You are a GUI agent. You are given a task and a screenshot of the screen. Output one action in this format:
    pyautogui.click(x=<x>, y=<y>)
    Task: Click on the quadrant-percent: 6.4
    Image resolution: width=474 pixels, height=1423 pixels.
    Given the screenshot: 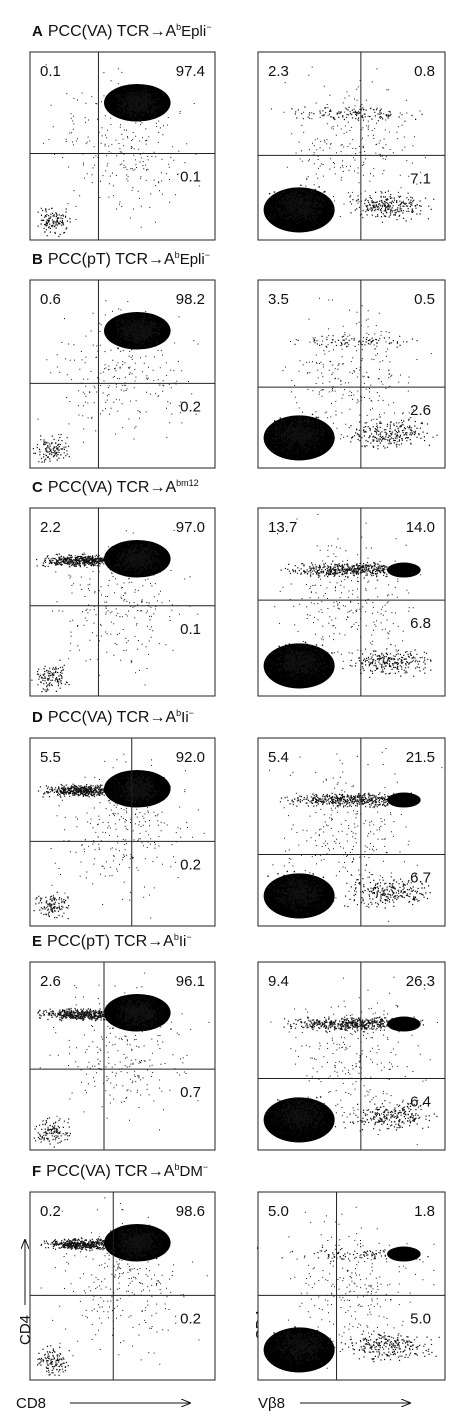 What is the action you would take?
    pyautogui.click(x=420, y=1102)
    